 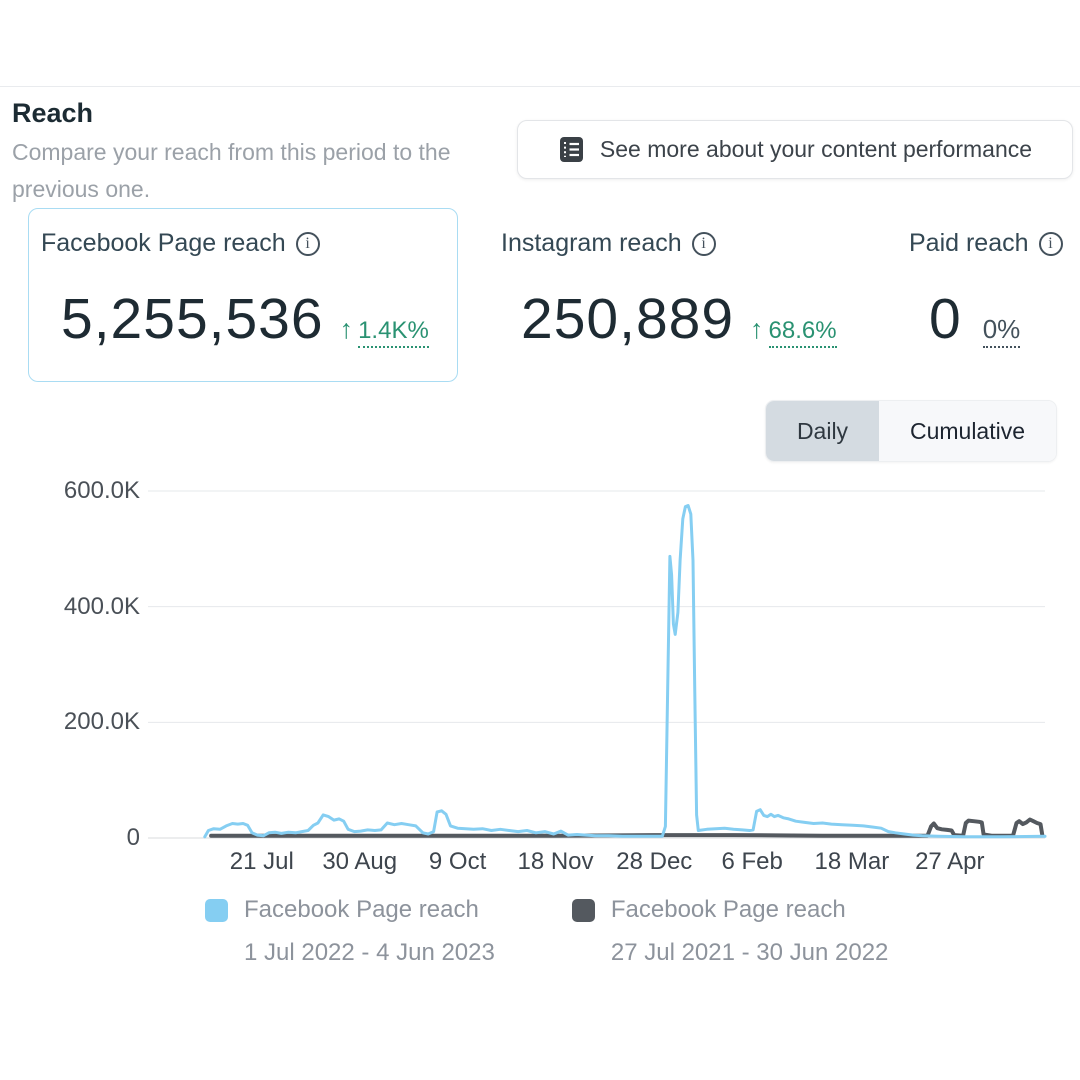 What do you see at coordinates (945, 319) in the screenshot?
I see `metric-value: 0` at bounding box center [945, 319].